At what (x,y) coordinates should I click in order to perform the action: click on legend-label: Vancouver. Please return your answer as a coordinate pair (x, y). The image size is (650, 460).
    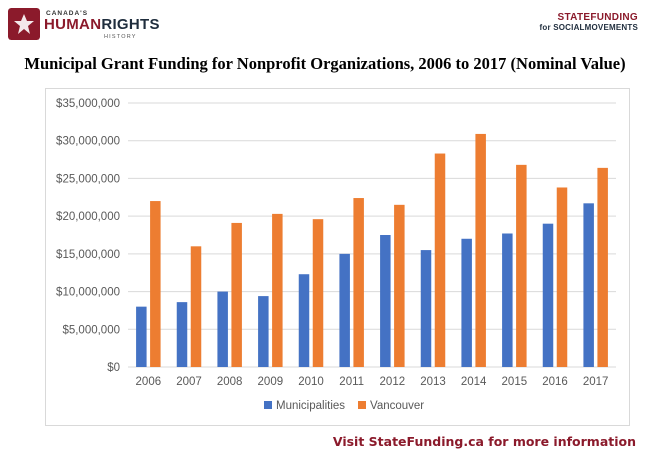
    Looking at the image, I should click on (397, 406).